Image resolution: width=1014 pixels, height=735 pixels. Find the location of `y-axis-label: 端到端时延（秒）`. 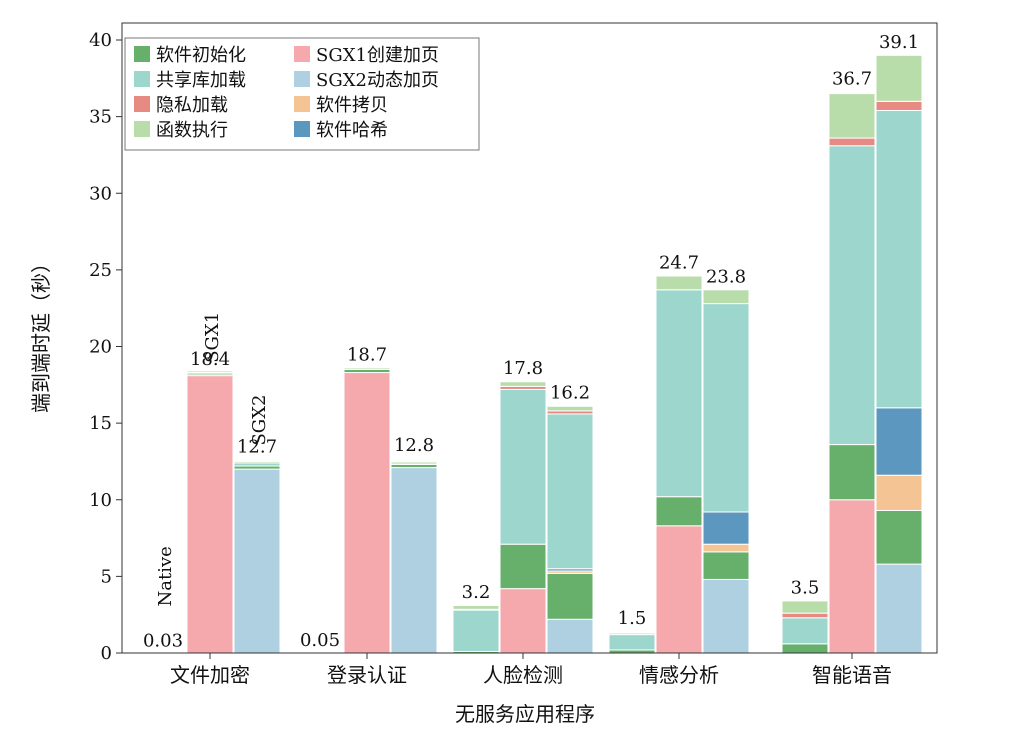

y-axis-label: 端到端时延（秒） is located at coordinates (41, 333).